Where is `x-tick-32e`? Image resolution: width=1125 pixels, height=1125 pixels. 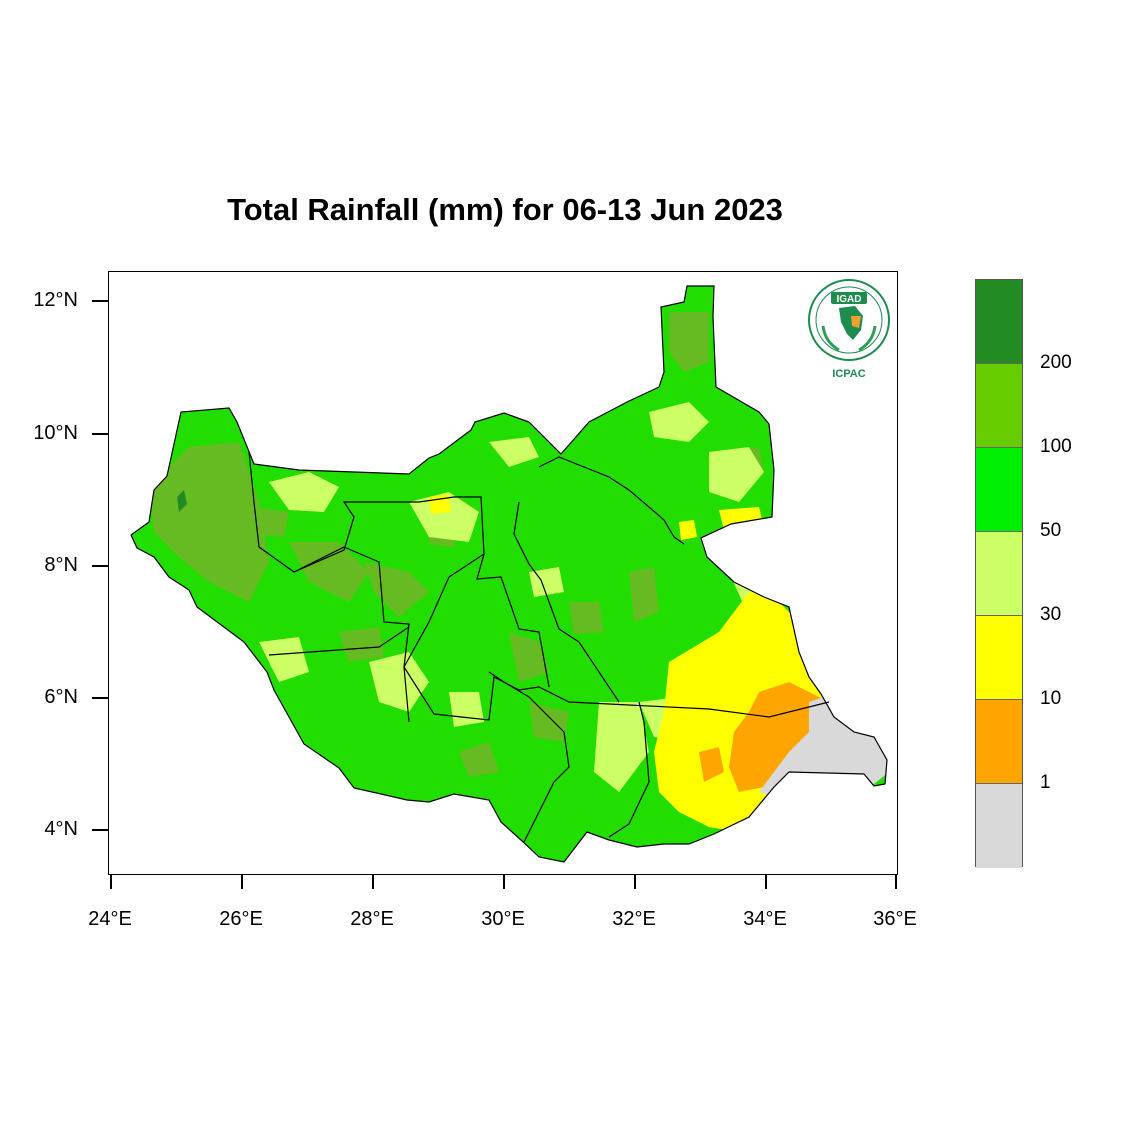
x-tick-32e is located at coordinates (635, 882).